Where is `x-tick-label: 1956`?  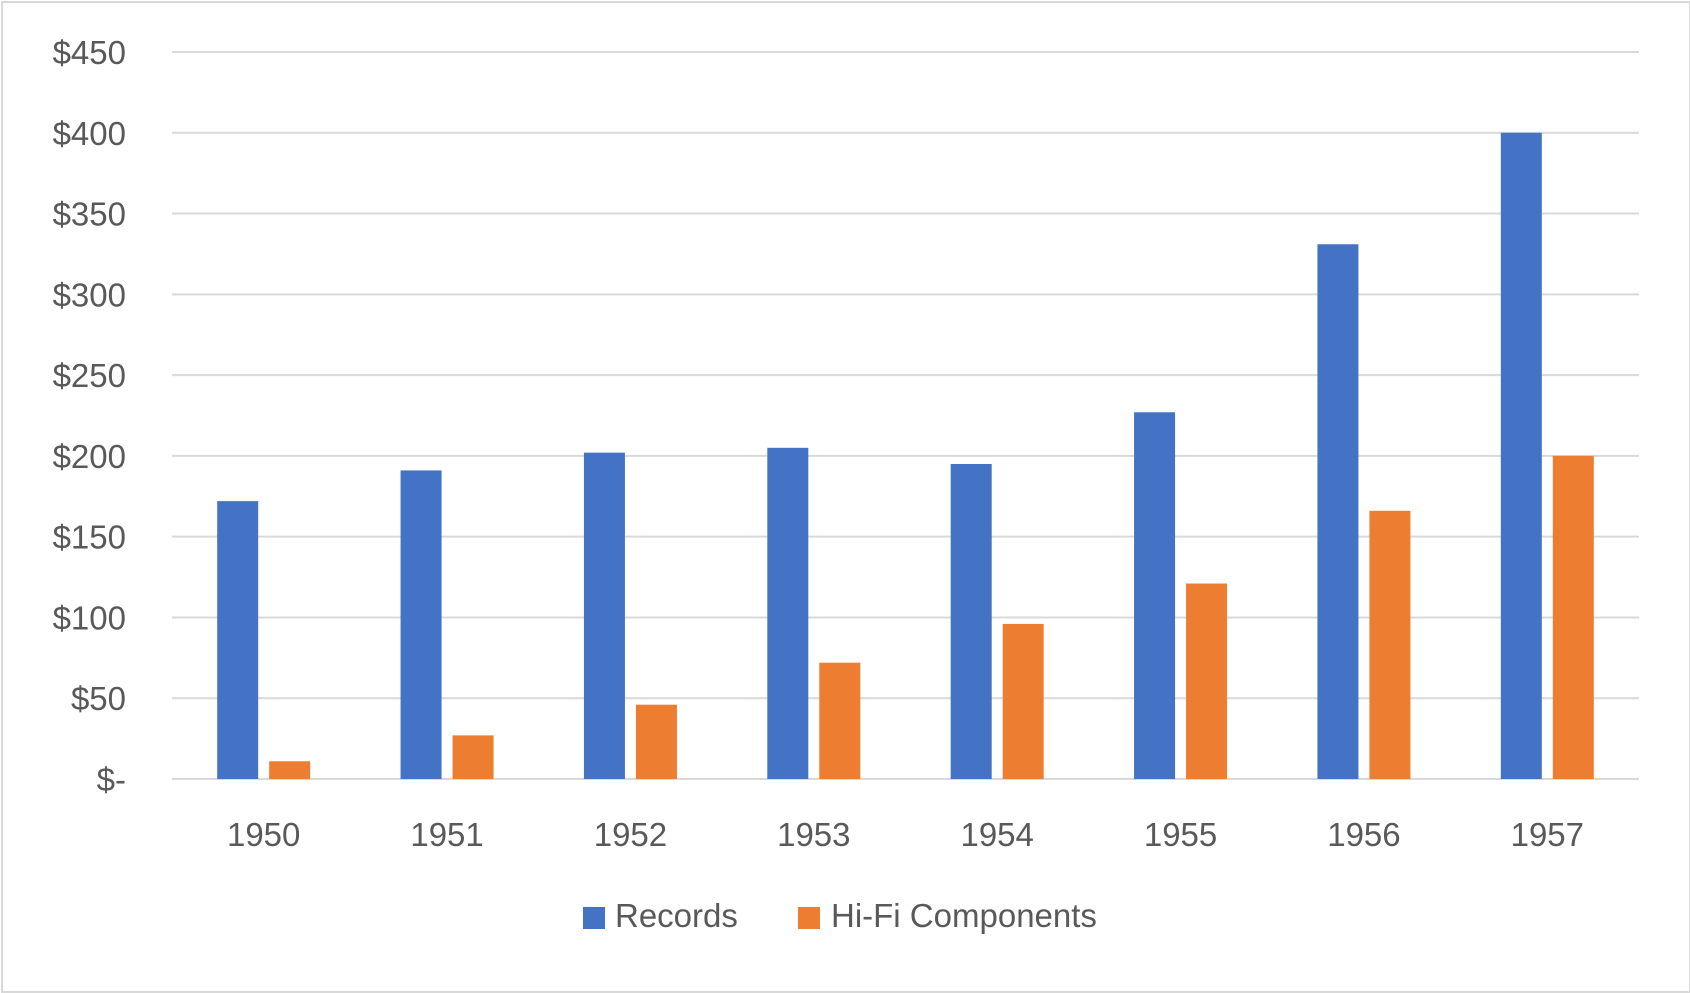
x-tick-label: 1956 is located at coordinates (1363, 834).